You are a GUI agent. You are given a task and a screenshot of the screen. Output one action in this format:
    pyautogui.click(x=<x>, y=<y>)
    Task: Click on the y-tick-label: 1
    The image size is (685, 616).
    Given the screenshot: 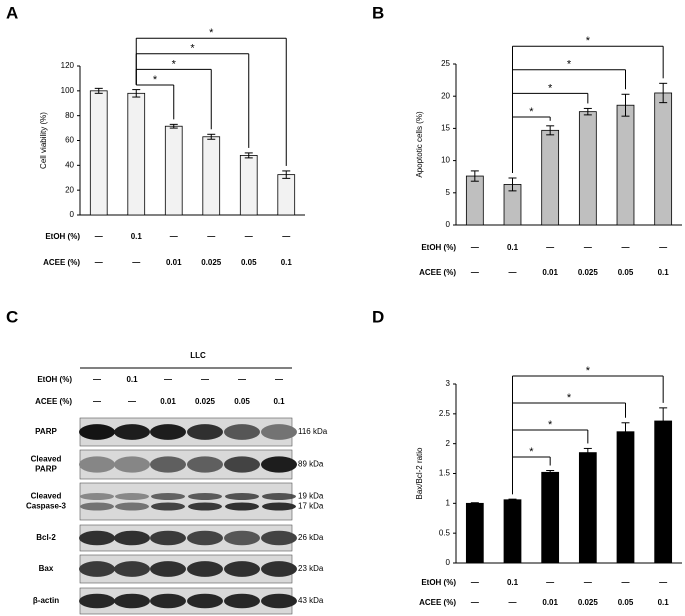 What is the action you would take?
    pyautogui.click(x=448, y=502)
    